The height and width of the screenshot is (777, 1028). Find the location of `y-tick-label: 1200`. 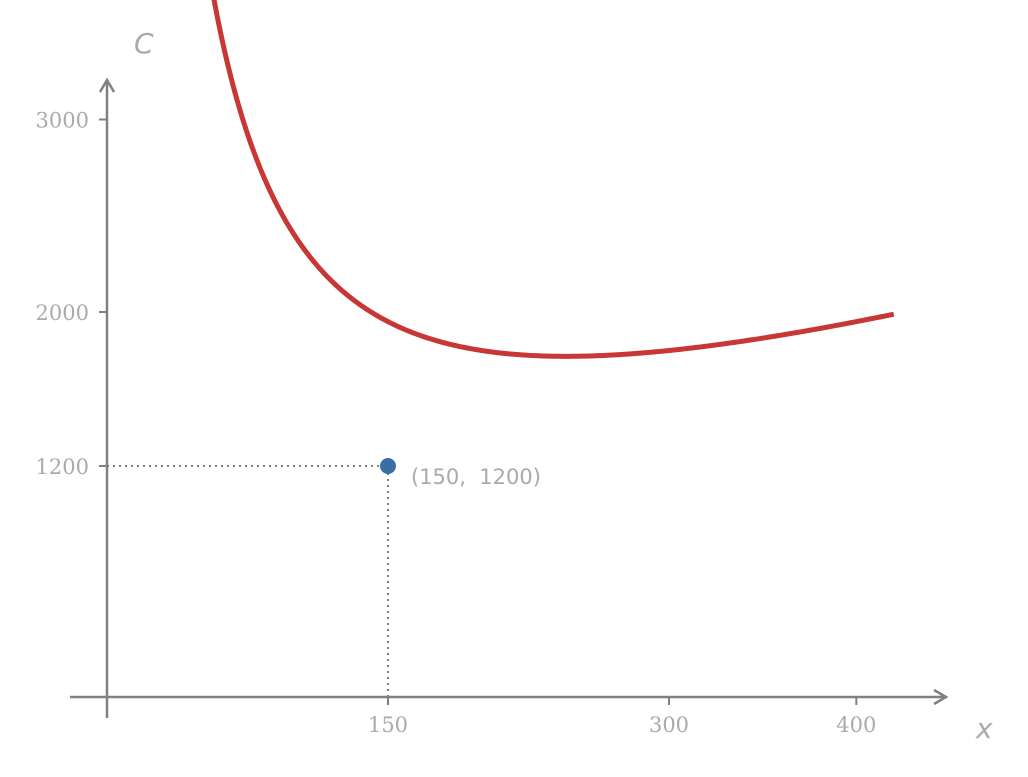

y-tick-label: 1200 is located at coordinates (62, 467).